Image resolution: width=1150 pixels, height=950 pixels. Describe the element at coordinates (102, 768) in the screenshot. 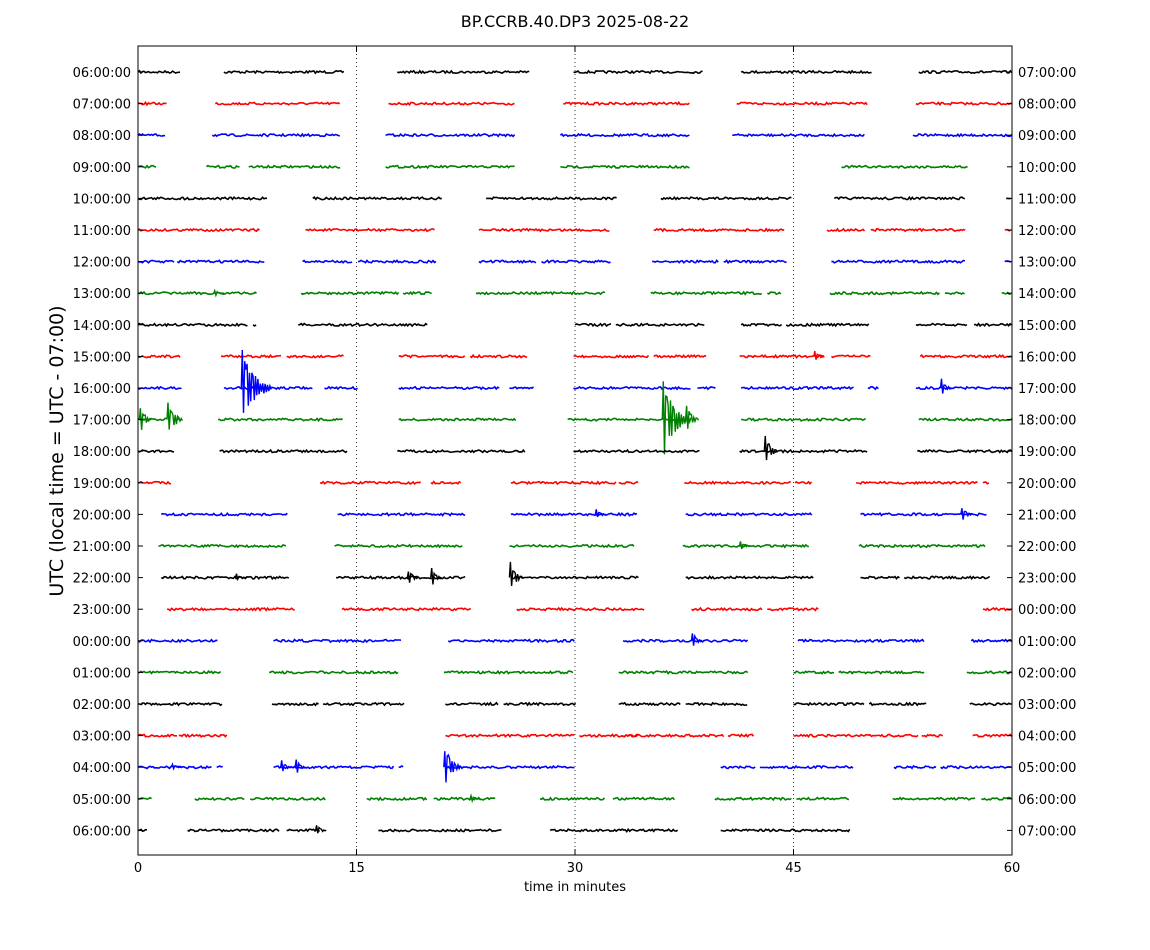

I see `y-tick-label-left: 04:00:00` at that location.